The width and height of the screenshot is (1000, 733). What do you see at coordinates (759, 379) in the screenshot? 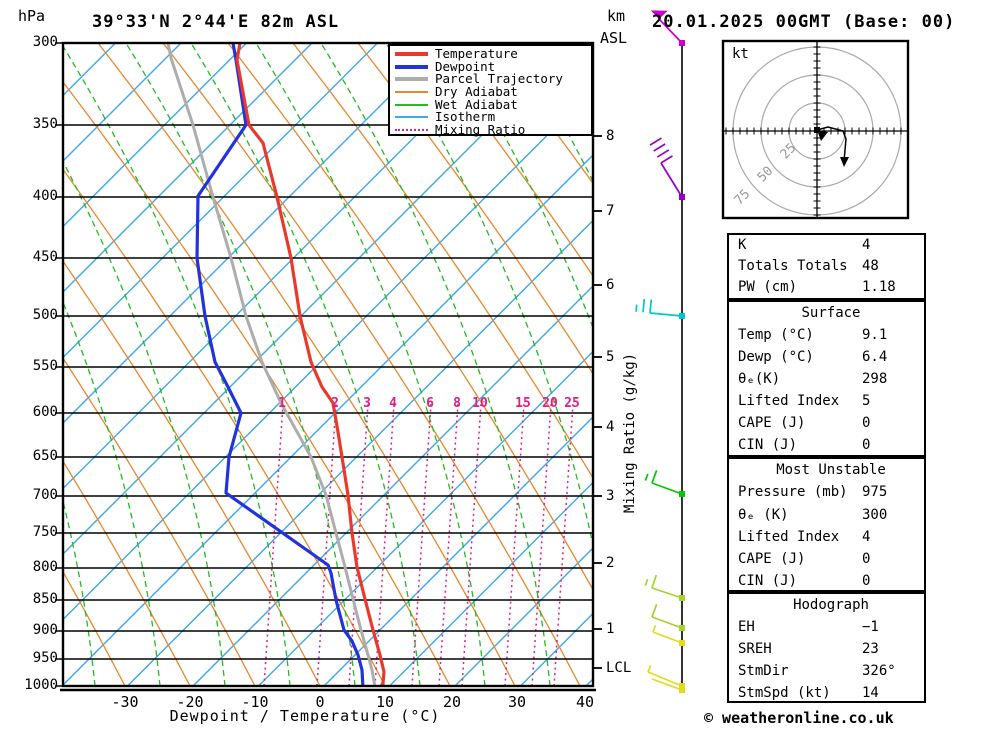
I see `table-row-label: θₑ(K)` at bounding box center [759, 379].